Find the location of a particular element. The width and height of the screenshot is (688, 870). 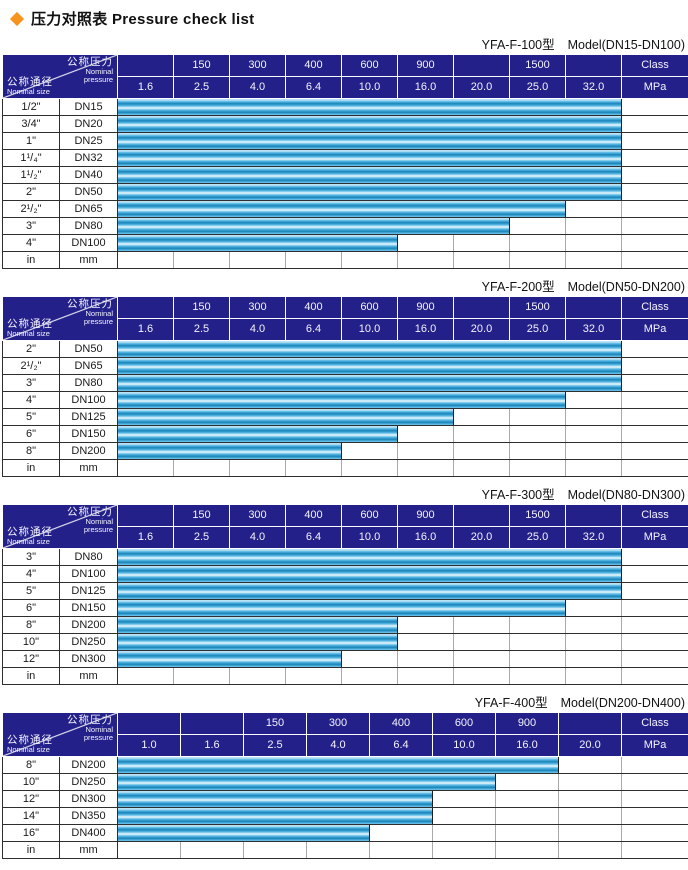

table-model-label: YFA-F-400型 is located at coordinates (511, 703).